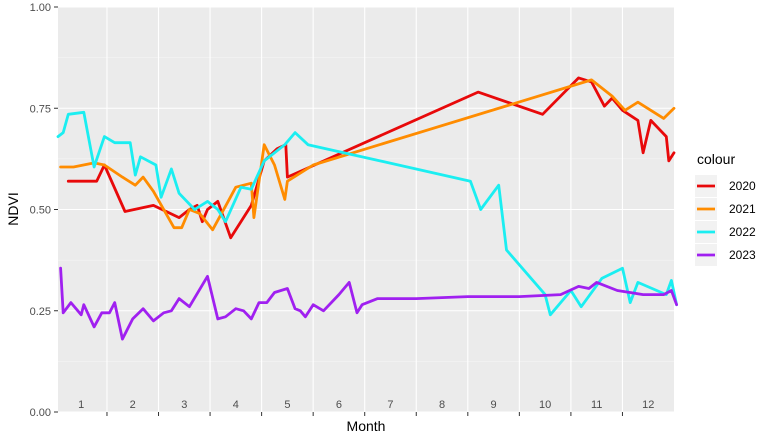 The width and height of the screenshot is (773, 442). Describe the element at coordinates (742, 232) in the screenshot. I see `legend-label-2022: 2022` at that location.